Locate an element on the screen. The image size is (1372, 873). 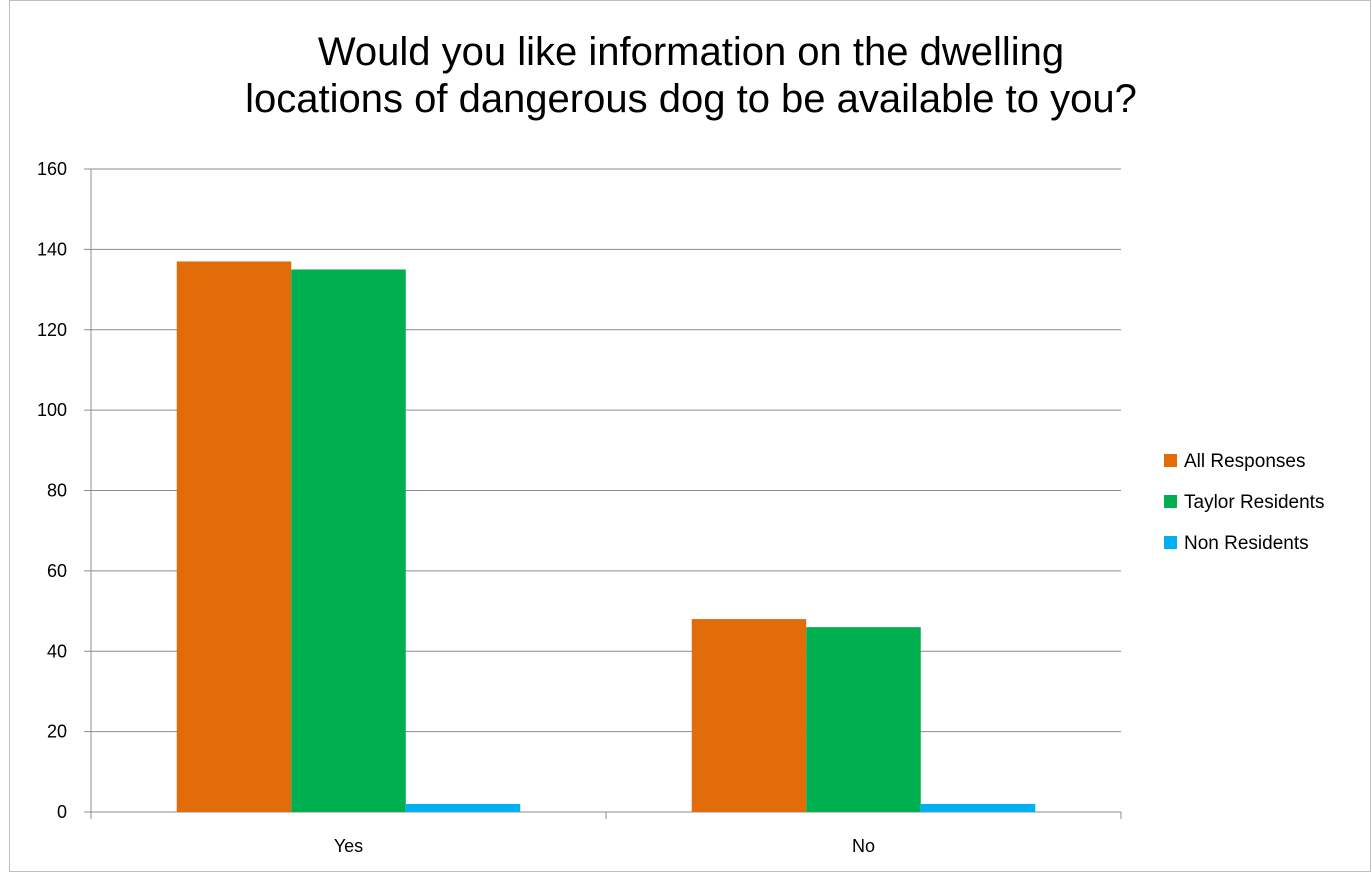
y-tick-label: 100 is located at coordinates (52, 410).